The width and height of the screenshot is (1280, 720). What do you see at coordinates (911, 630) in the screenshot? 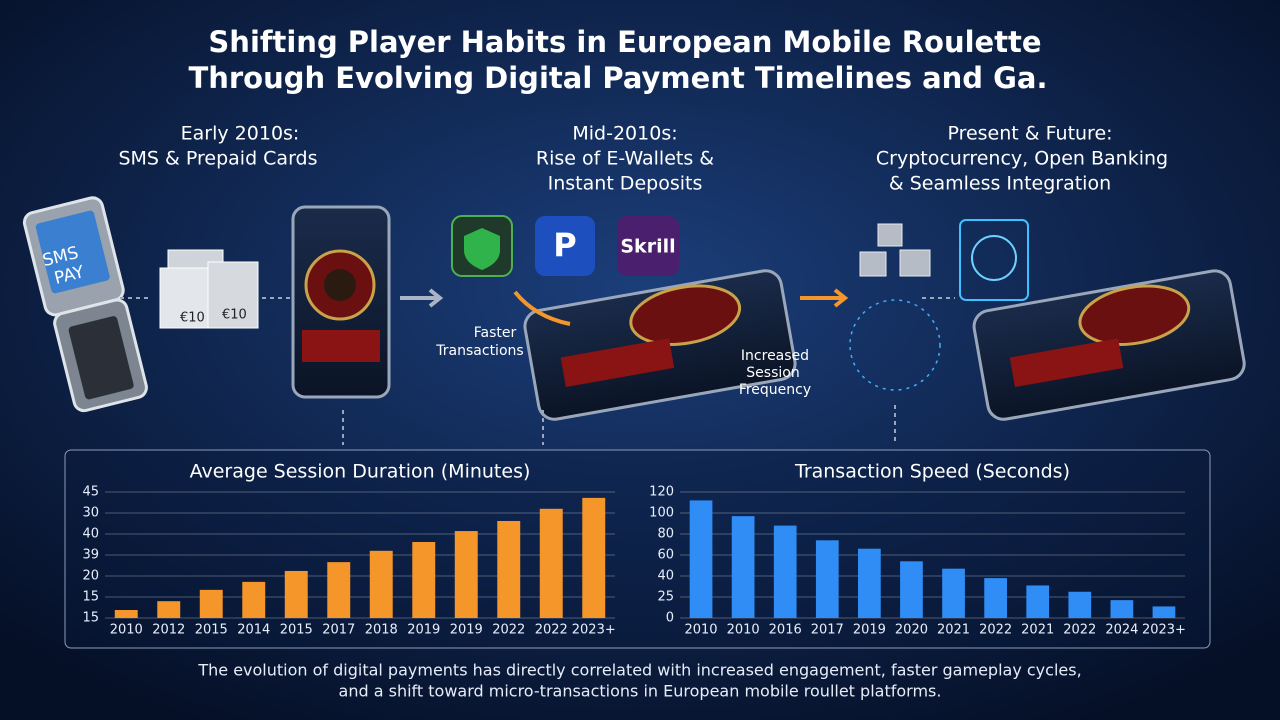
I see `x-tick-label: 2020` at bounding box center [911, 630].